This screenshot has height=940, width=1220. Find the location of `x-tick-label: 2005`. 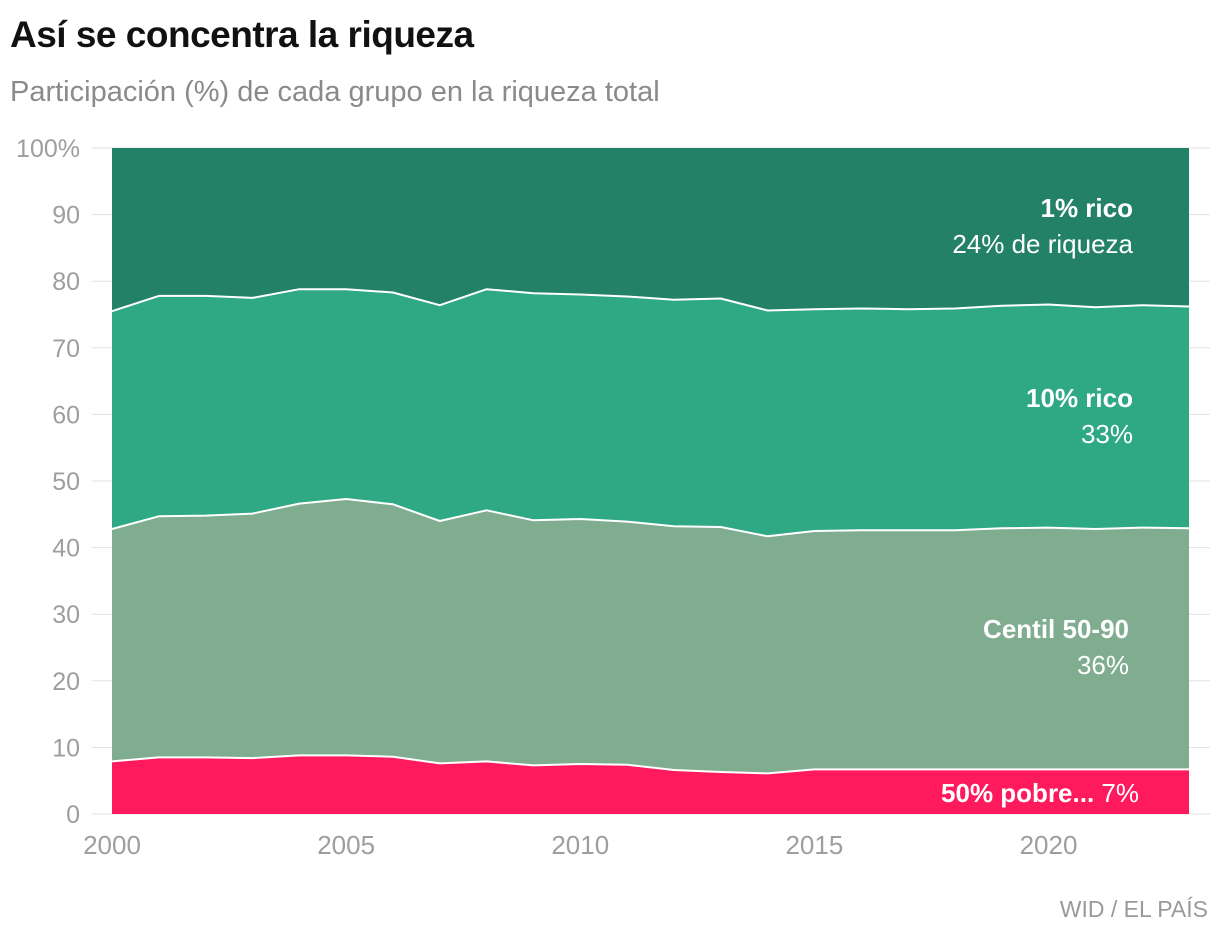

x-tick-label: 2005 is located at coordinates (346, 845).